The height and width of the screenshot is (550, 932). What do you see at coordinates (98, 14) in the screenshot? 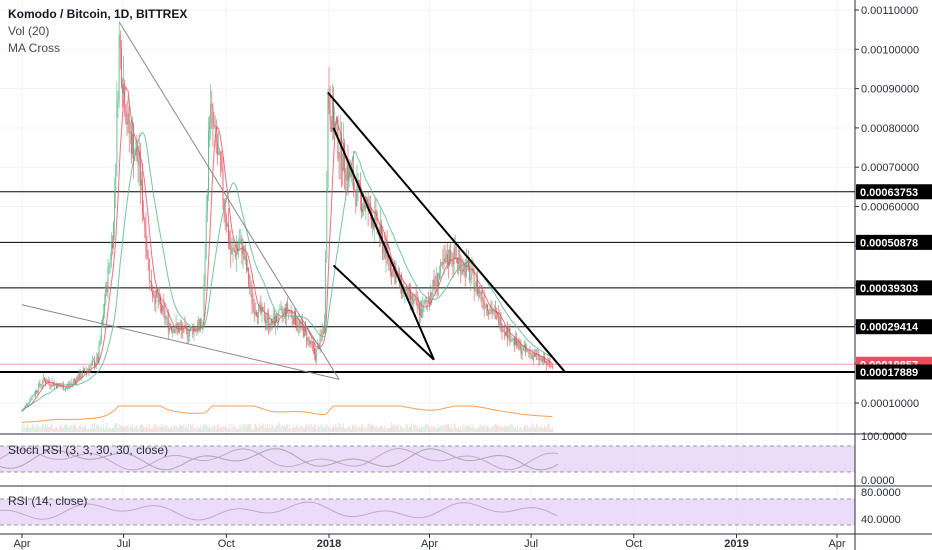
I see `symbol-title: Komodo / Bitcoin, 1D, BITTREX` at bounding box center [98, 14].